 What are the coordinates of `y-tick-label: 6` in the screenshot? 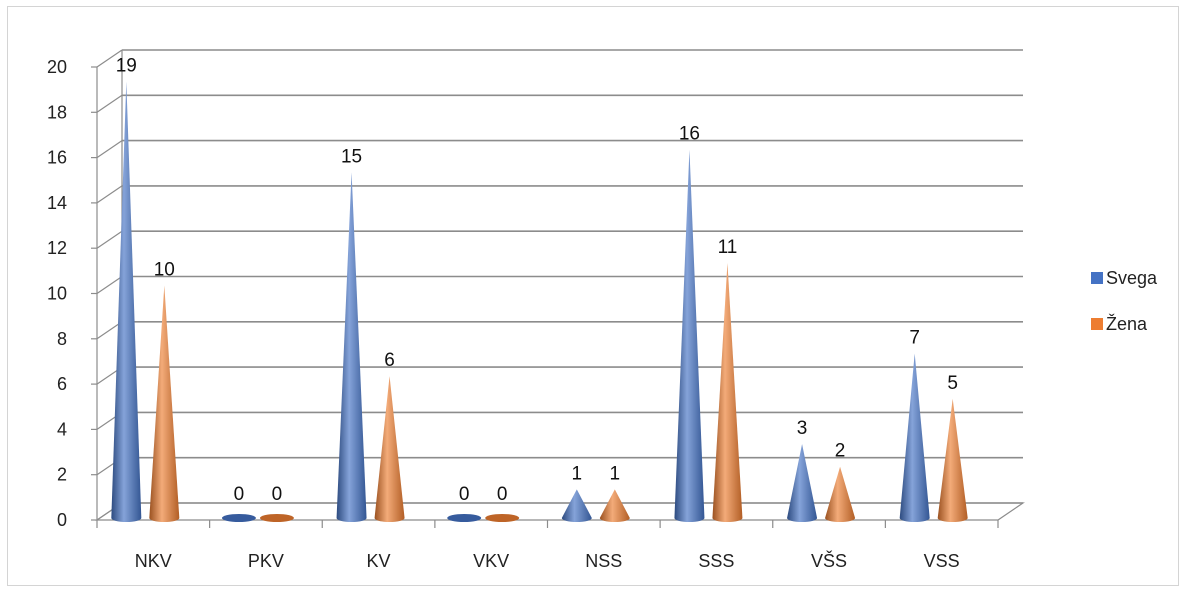 It's located at (62, 384).